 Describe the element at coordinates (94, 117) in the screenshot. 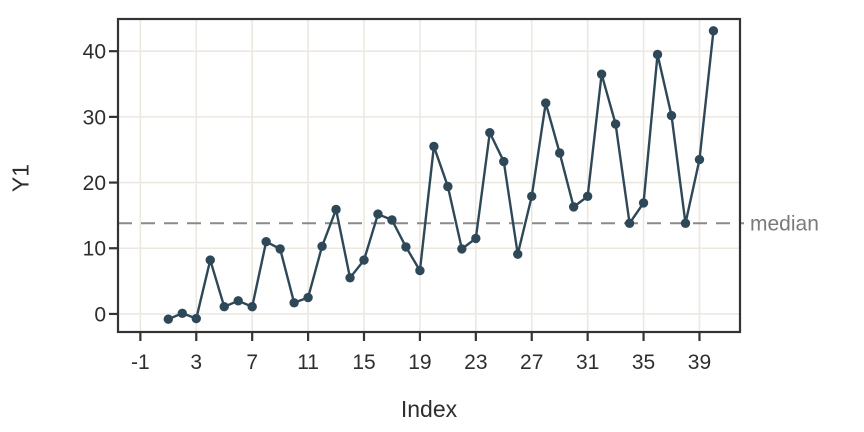

I see `y-tick-label: 30` at that location.